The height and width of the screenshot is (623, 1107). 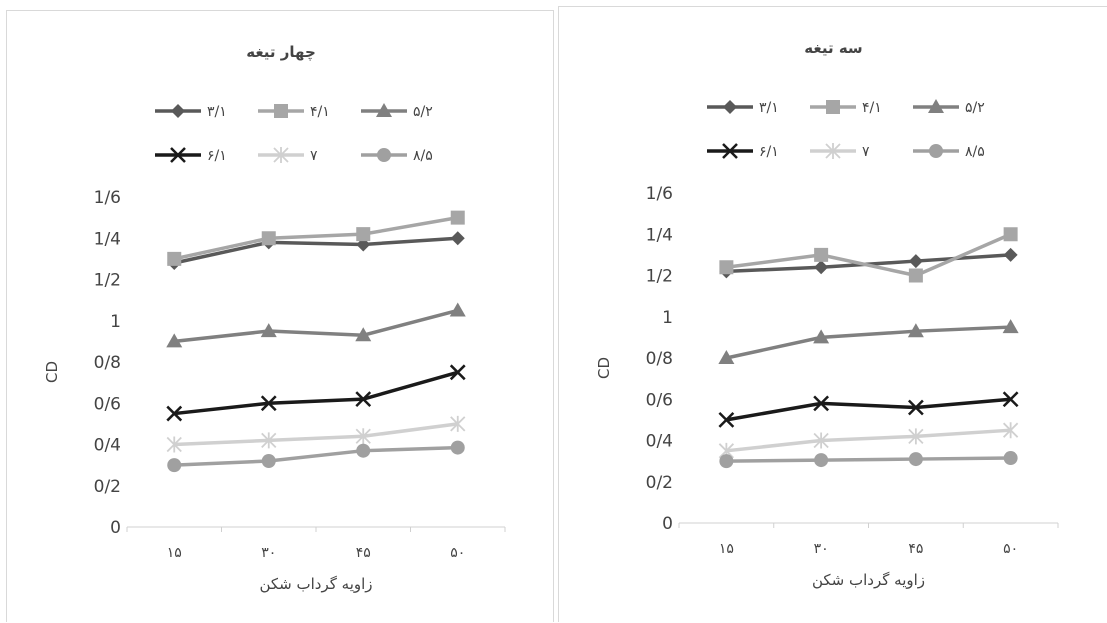 I want to click on x-axis-label: زاویه گرداب شکن, so click(x=315, y=584).